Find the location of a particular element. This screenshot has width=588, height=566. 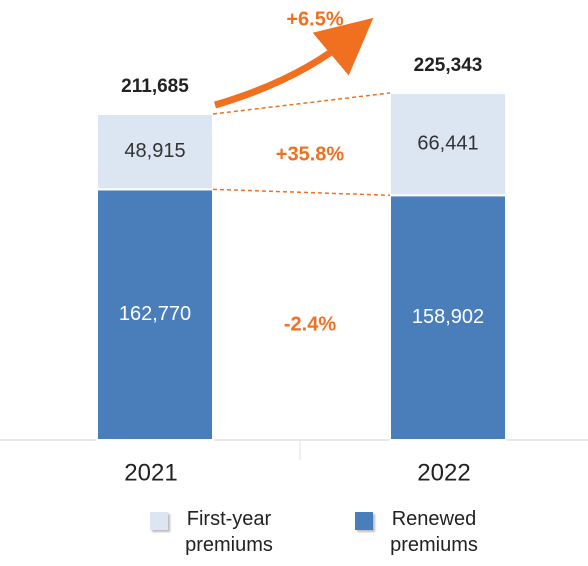

annotation: +35.8% is located at coordinates (310, 154).